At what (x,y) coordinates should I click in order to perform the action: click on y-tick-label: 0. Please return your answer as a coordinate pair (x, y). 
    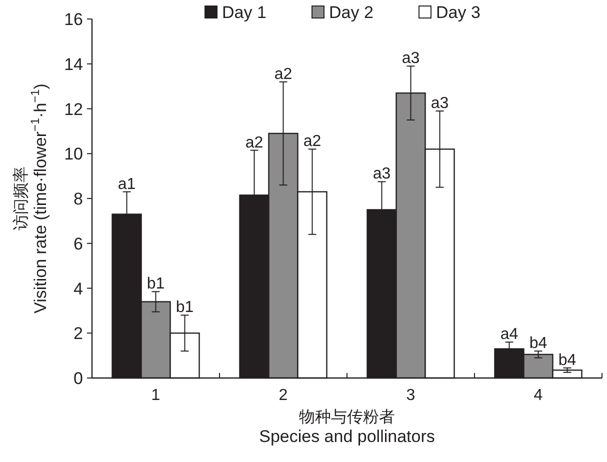
    Looking at the image, I should click on (78, 378).